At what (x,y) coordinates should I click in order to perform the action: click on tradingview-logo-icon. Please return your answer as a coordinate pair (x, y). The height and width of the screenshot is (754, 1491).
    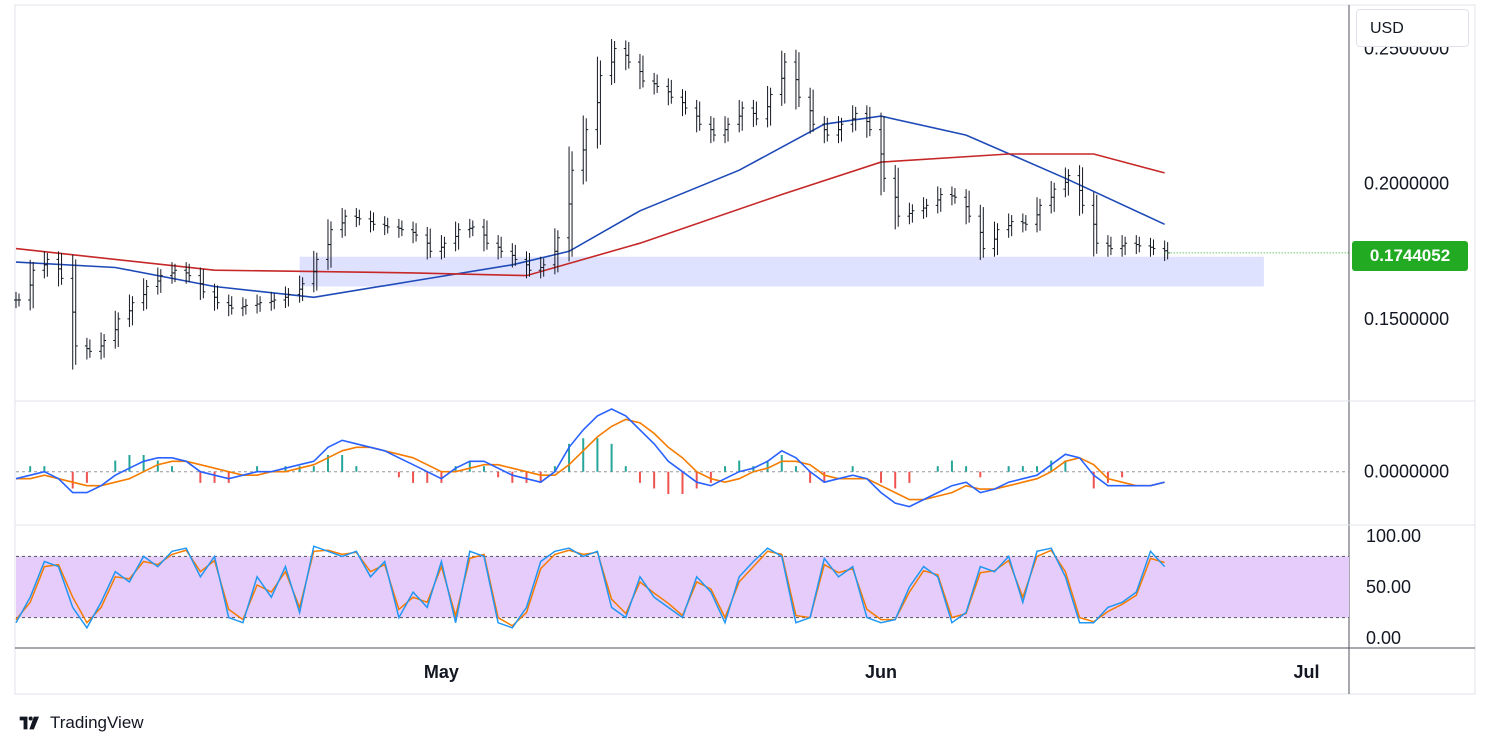
    Looking at the image, I should click on (29, 723).